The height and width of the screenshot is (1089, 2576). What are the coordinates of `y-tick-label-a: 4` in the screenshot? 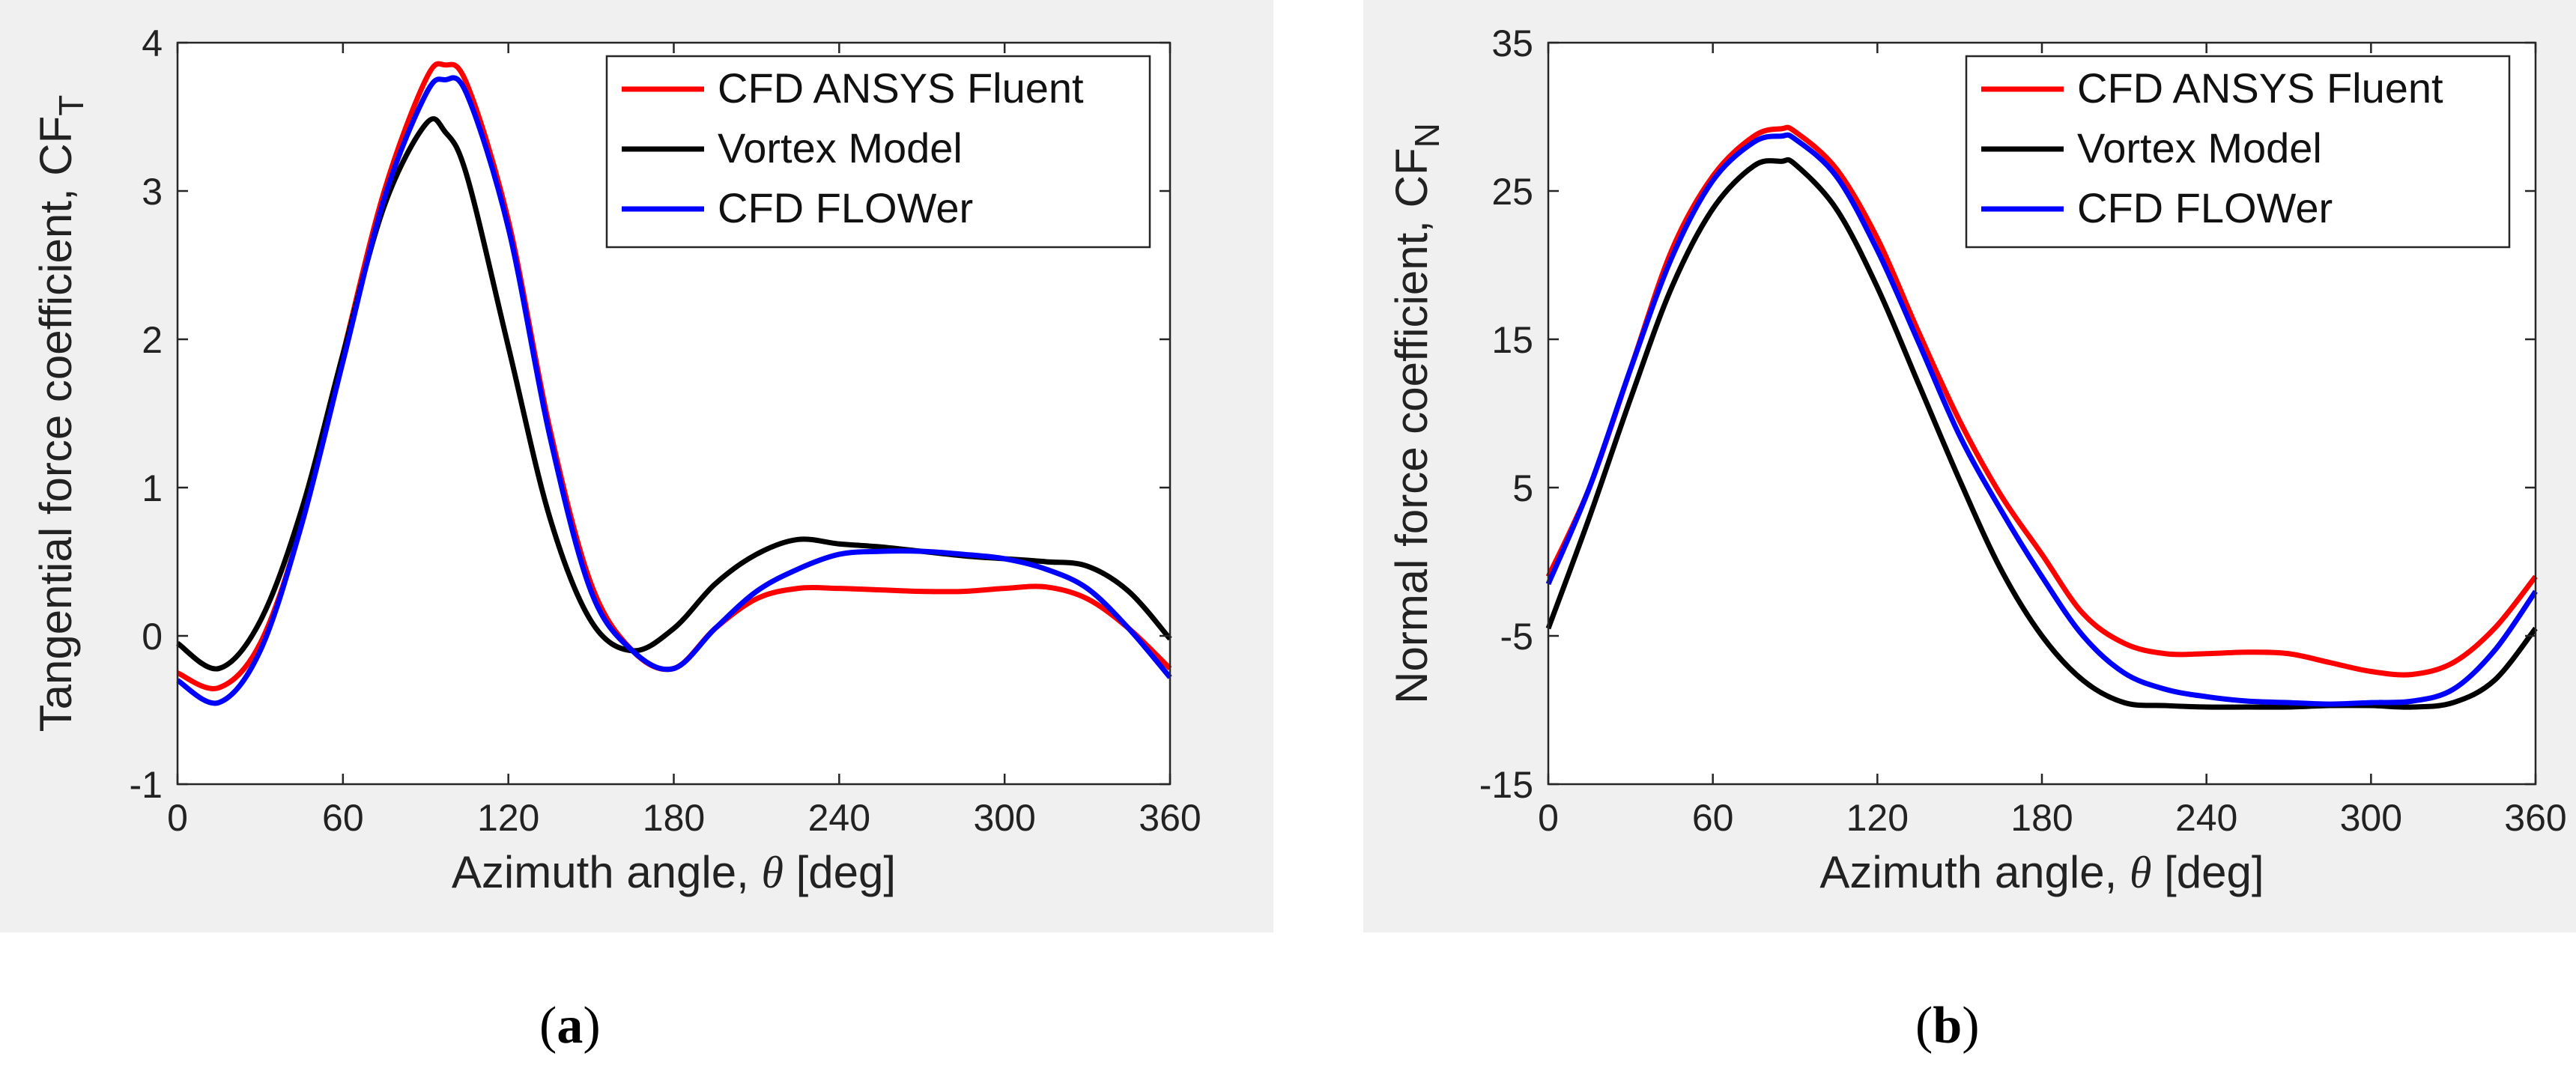 It's located at (153, 43).